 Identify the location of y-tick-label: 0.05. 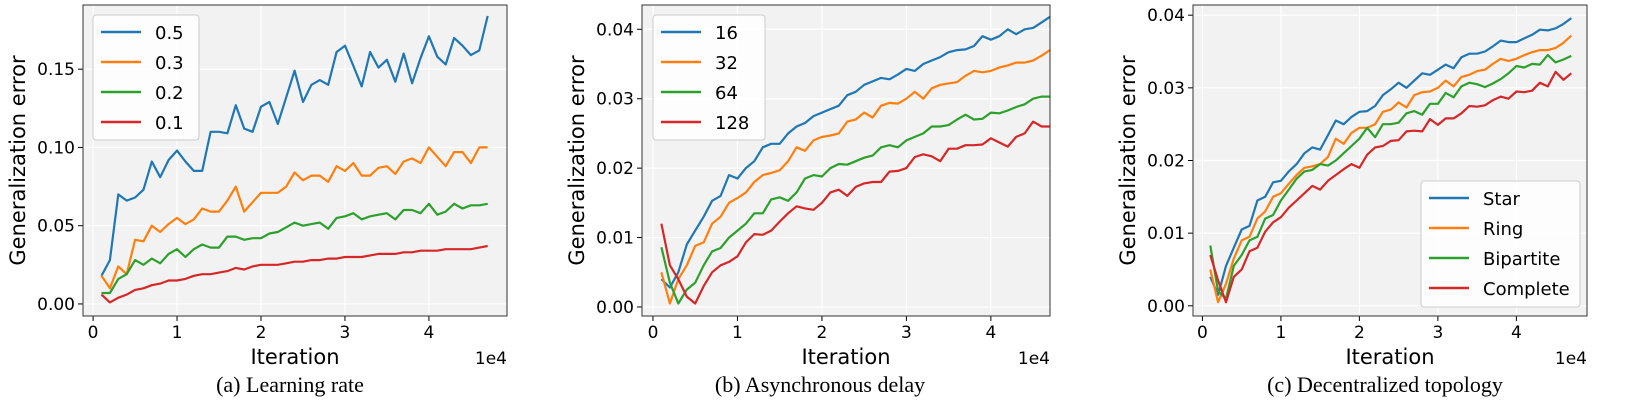
(56, 227).